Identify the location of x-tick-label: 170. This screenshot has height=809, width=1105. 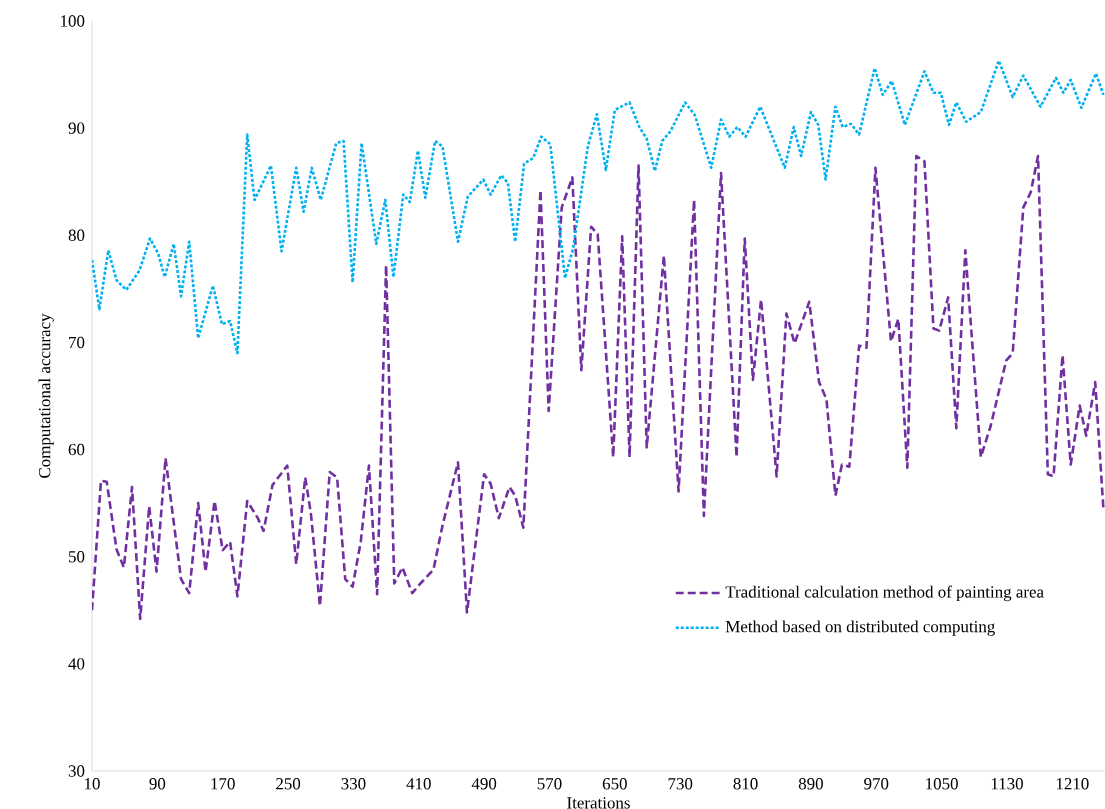
(223, 784).